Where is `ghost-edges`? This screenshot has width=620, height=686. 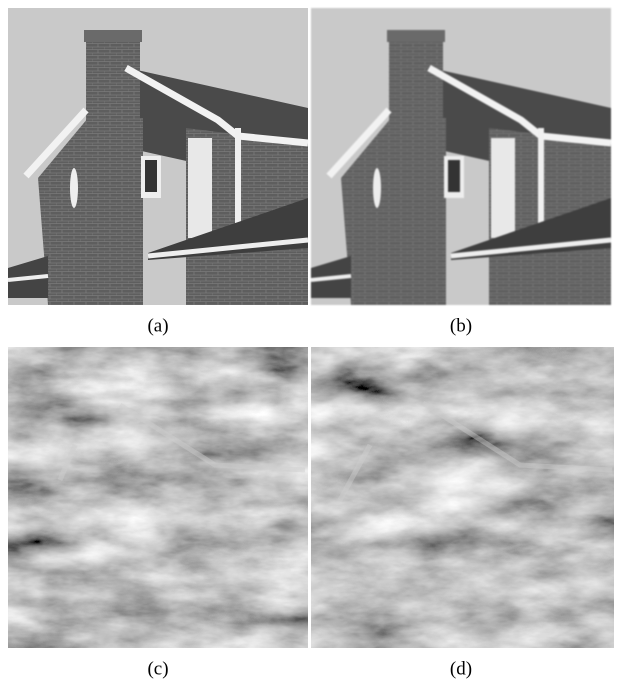 ghost-edges is located at coordinates (335, 451).